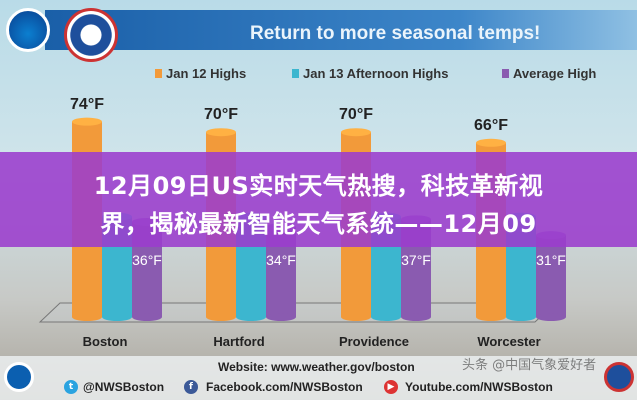 This screenshot has height=400, width=637. I want to click on watermark: 头条 @中国气象爱好者, so click(529, 365).